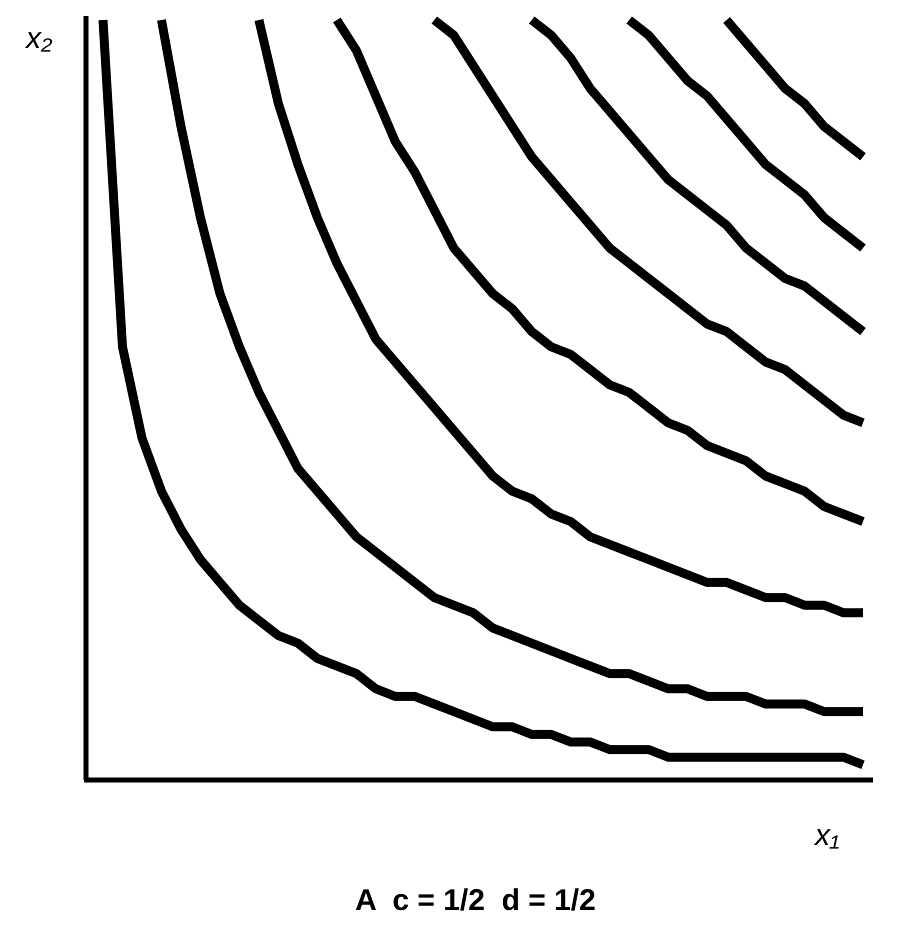 Image resolution: width=921 pixels, height=934 pixels. What do you see at coordinates (38, 38) in the screenshot?
I see `y-axis-title: x₂` at bounding box center [38, 38].